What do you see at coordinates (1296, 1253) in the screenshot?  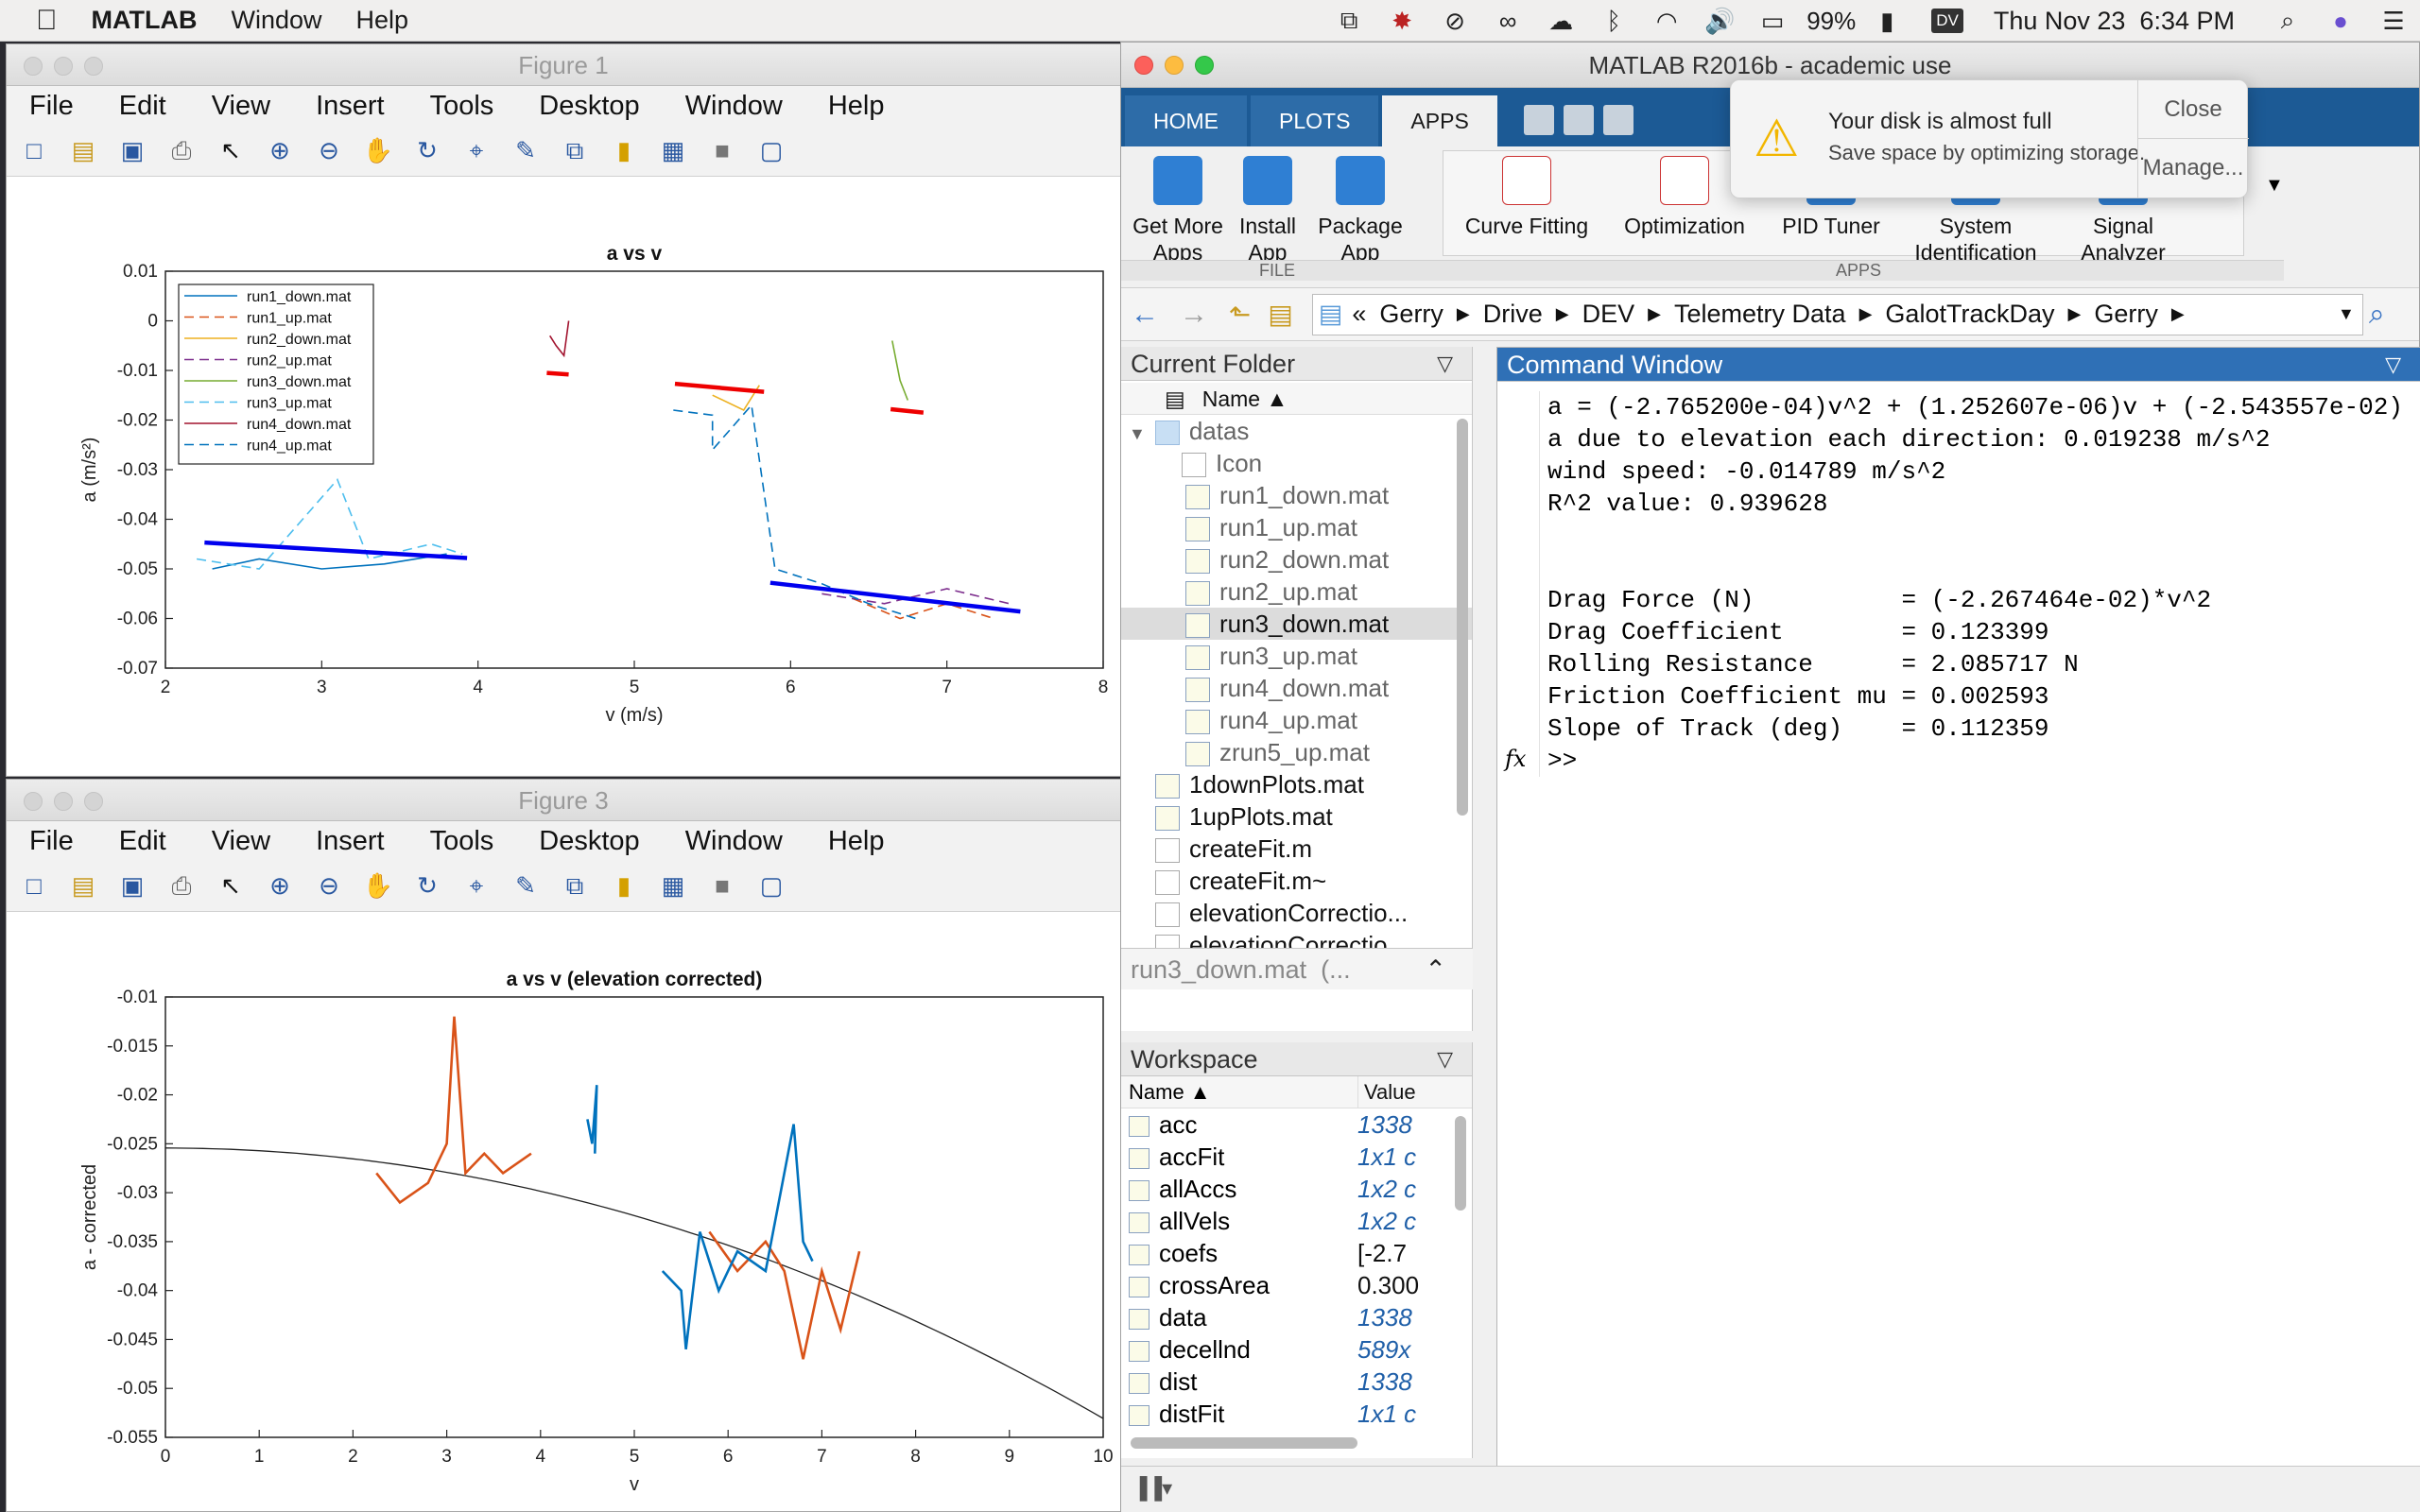 I see `workspace-row: coefs [-2.7` at bounding box center [1296, 1253].